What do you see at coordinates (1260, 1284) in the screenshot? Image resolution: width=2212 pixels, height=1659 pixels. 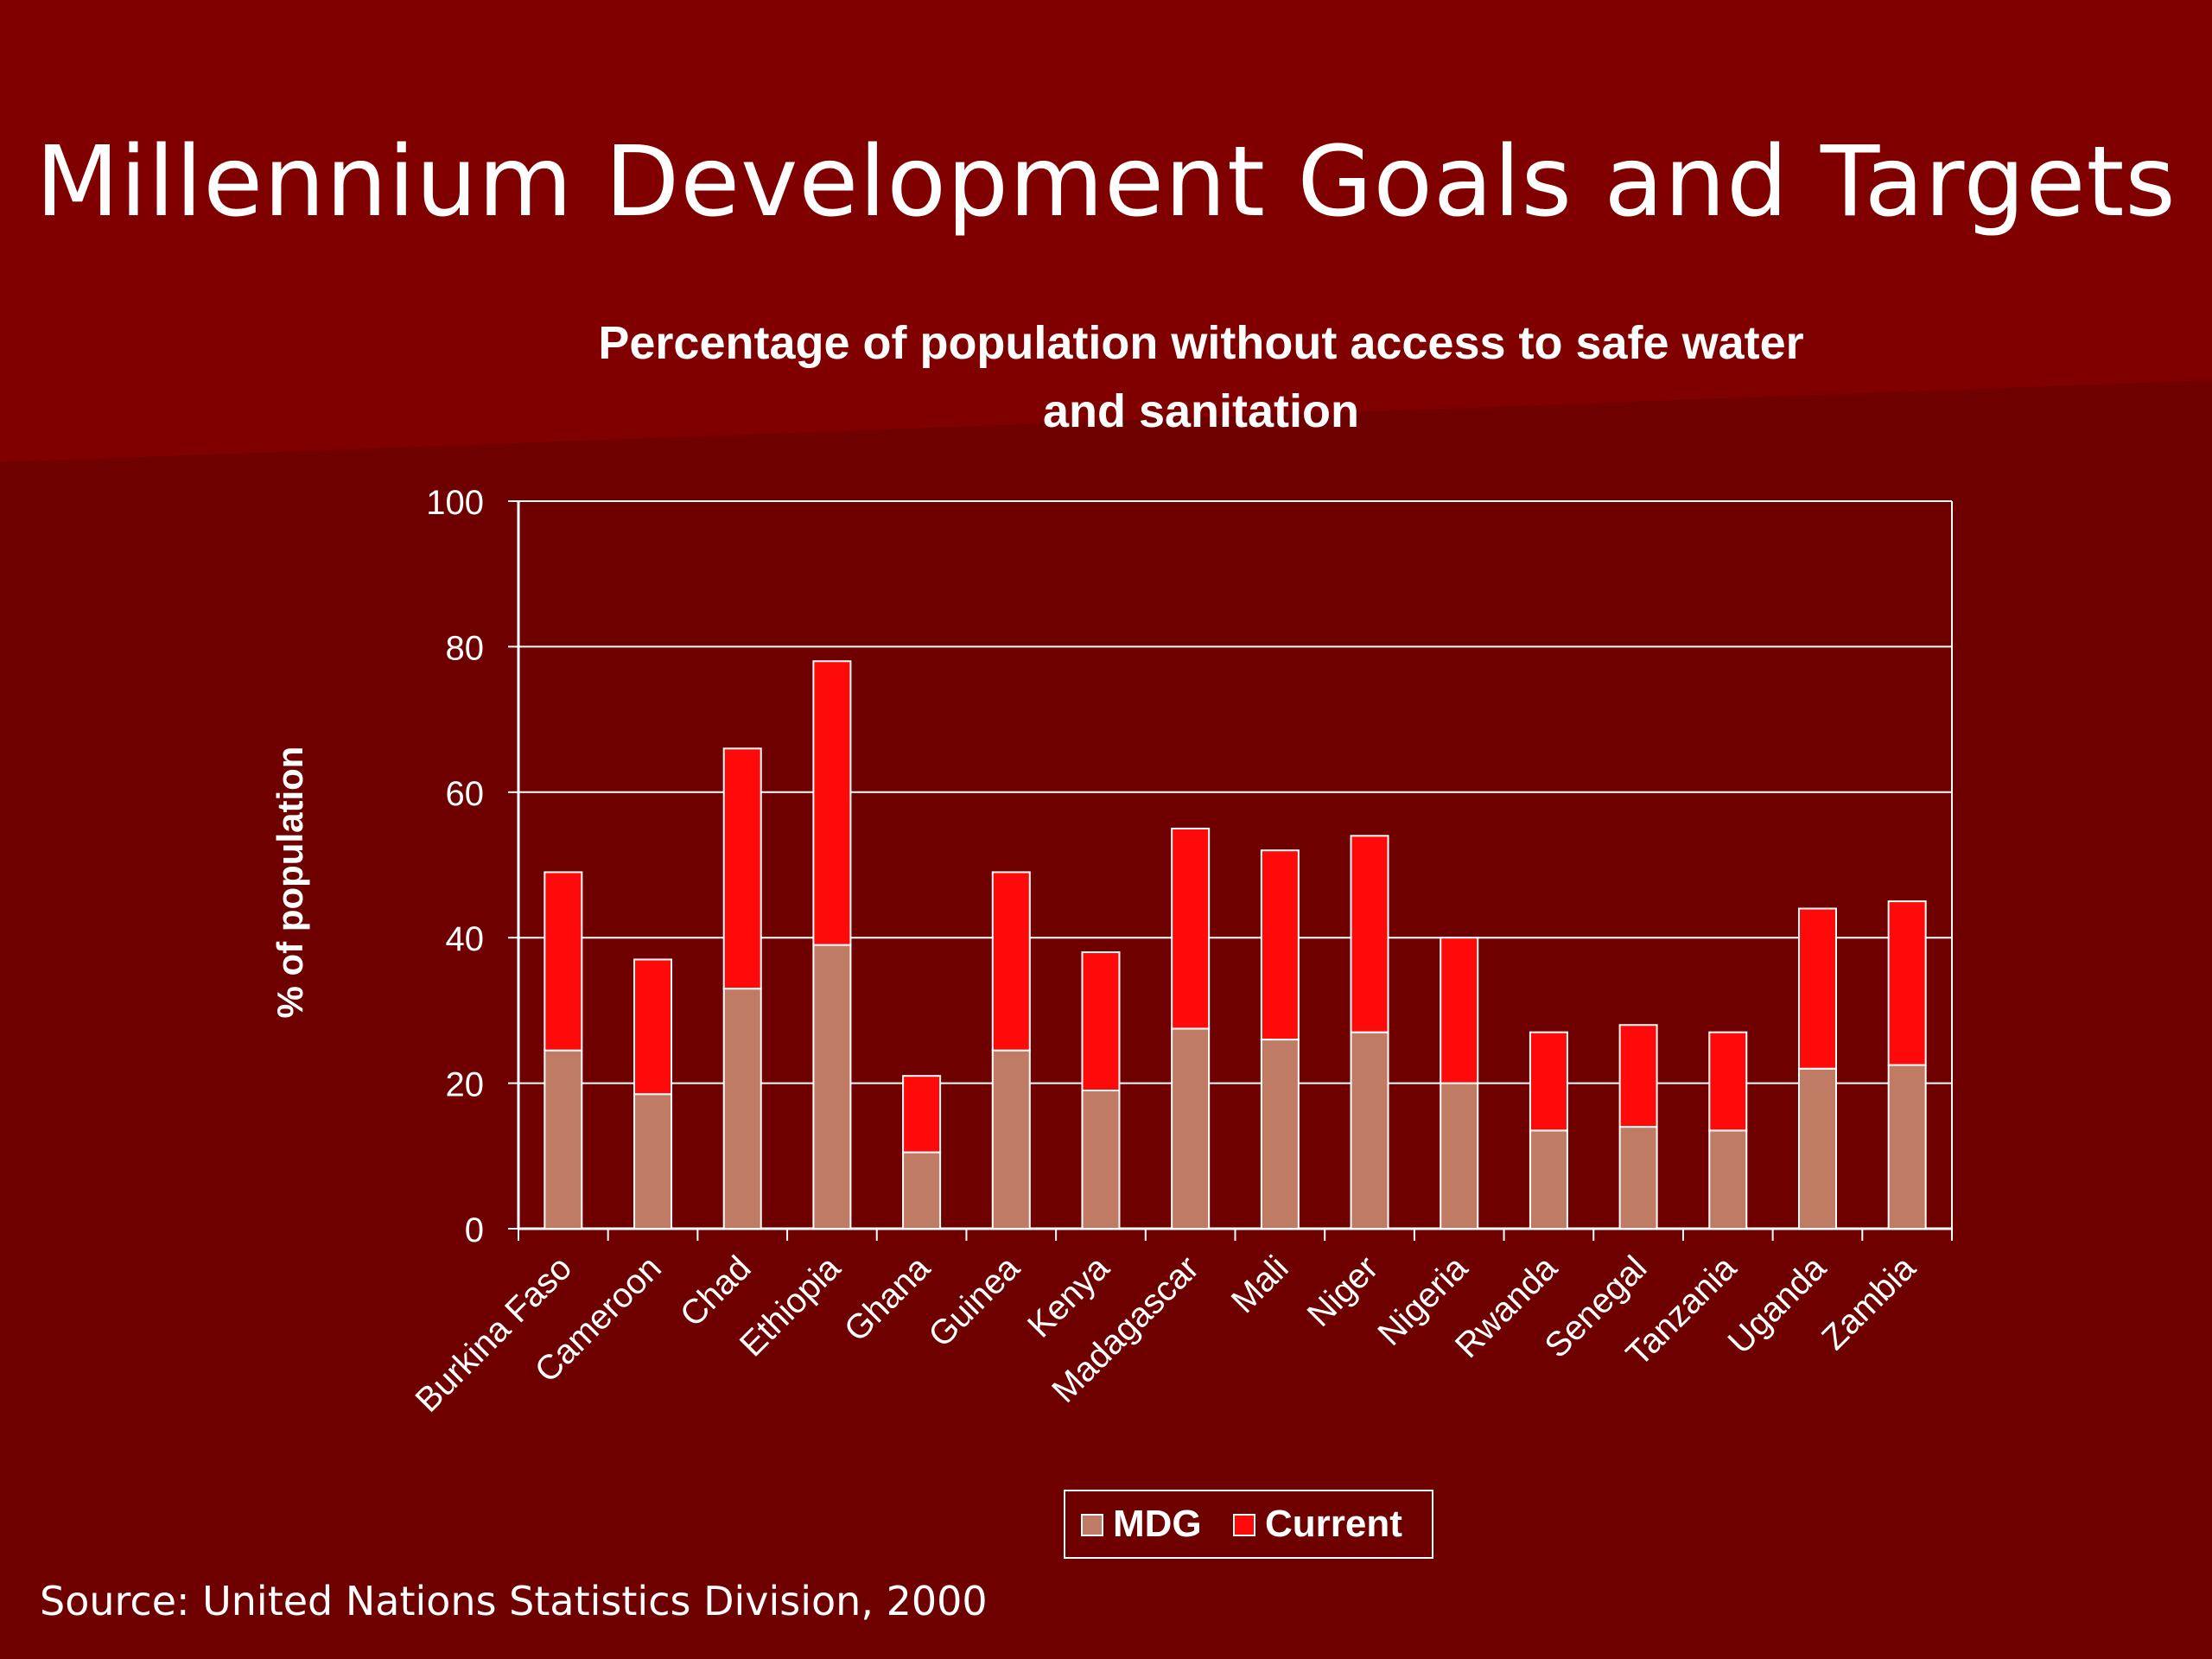 I see `x-tick-label: Mali` at bounding box center [1260, 1284].